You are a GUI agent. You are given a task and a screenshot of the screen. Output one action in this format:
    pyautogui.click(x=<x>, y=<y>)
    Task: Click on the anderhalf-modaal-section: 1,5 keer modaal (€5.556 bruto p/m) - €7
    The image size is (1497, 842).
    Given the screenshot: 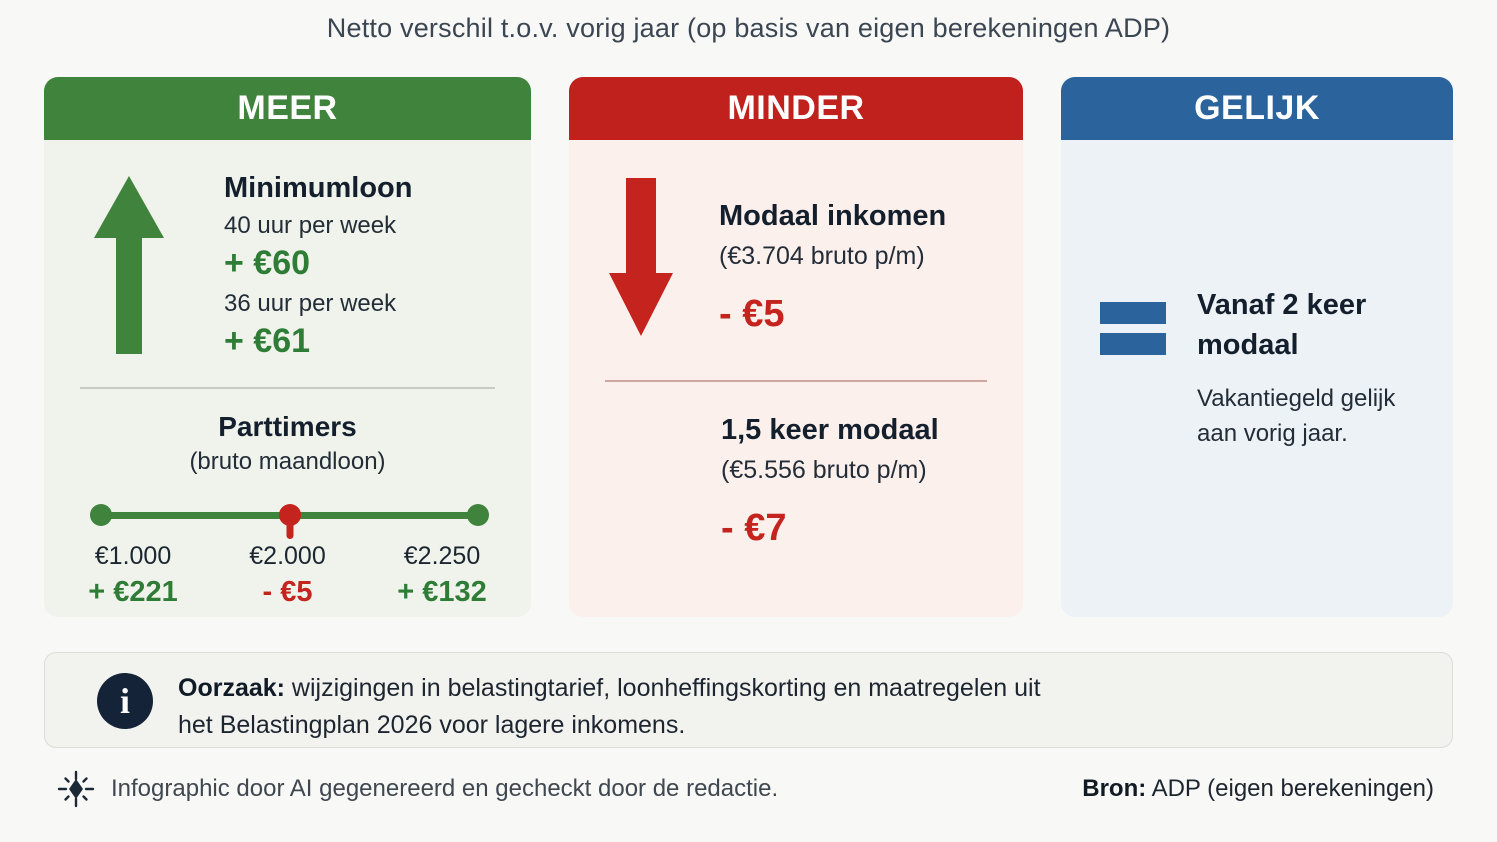 What is the action you would take?
    pyautogui.click(x=796, y=482)
    